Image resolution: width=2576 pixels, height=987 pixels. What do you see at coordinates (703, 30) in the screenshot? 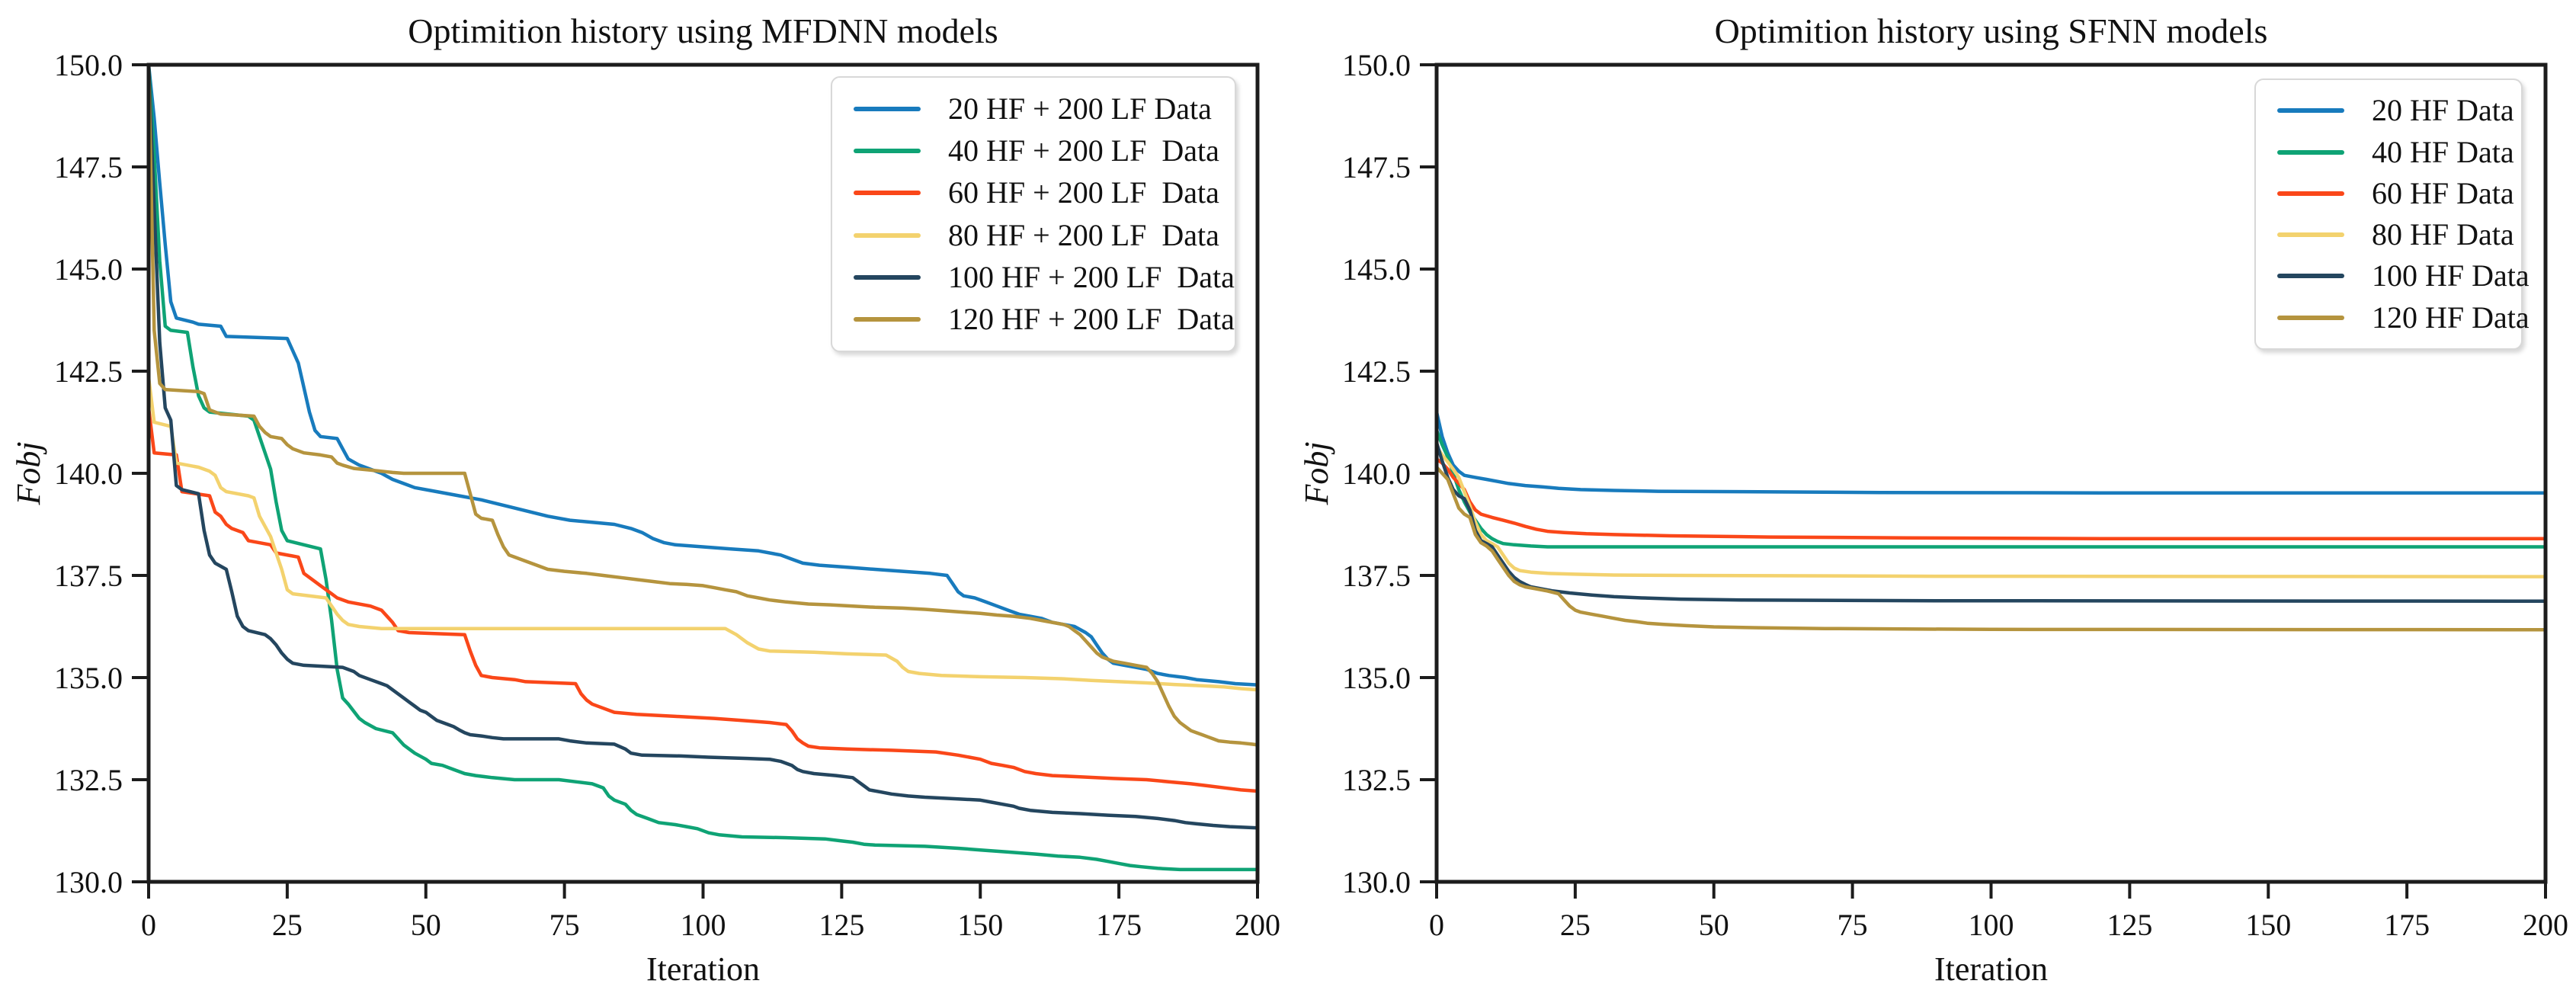
I see `chart-title: Optimition history using MFDNN models` at bounding box center [703, 30].